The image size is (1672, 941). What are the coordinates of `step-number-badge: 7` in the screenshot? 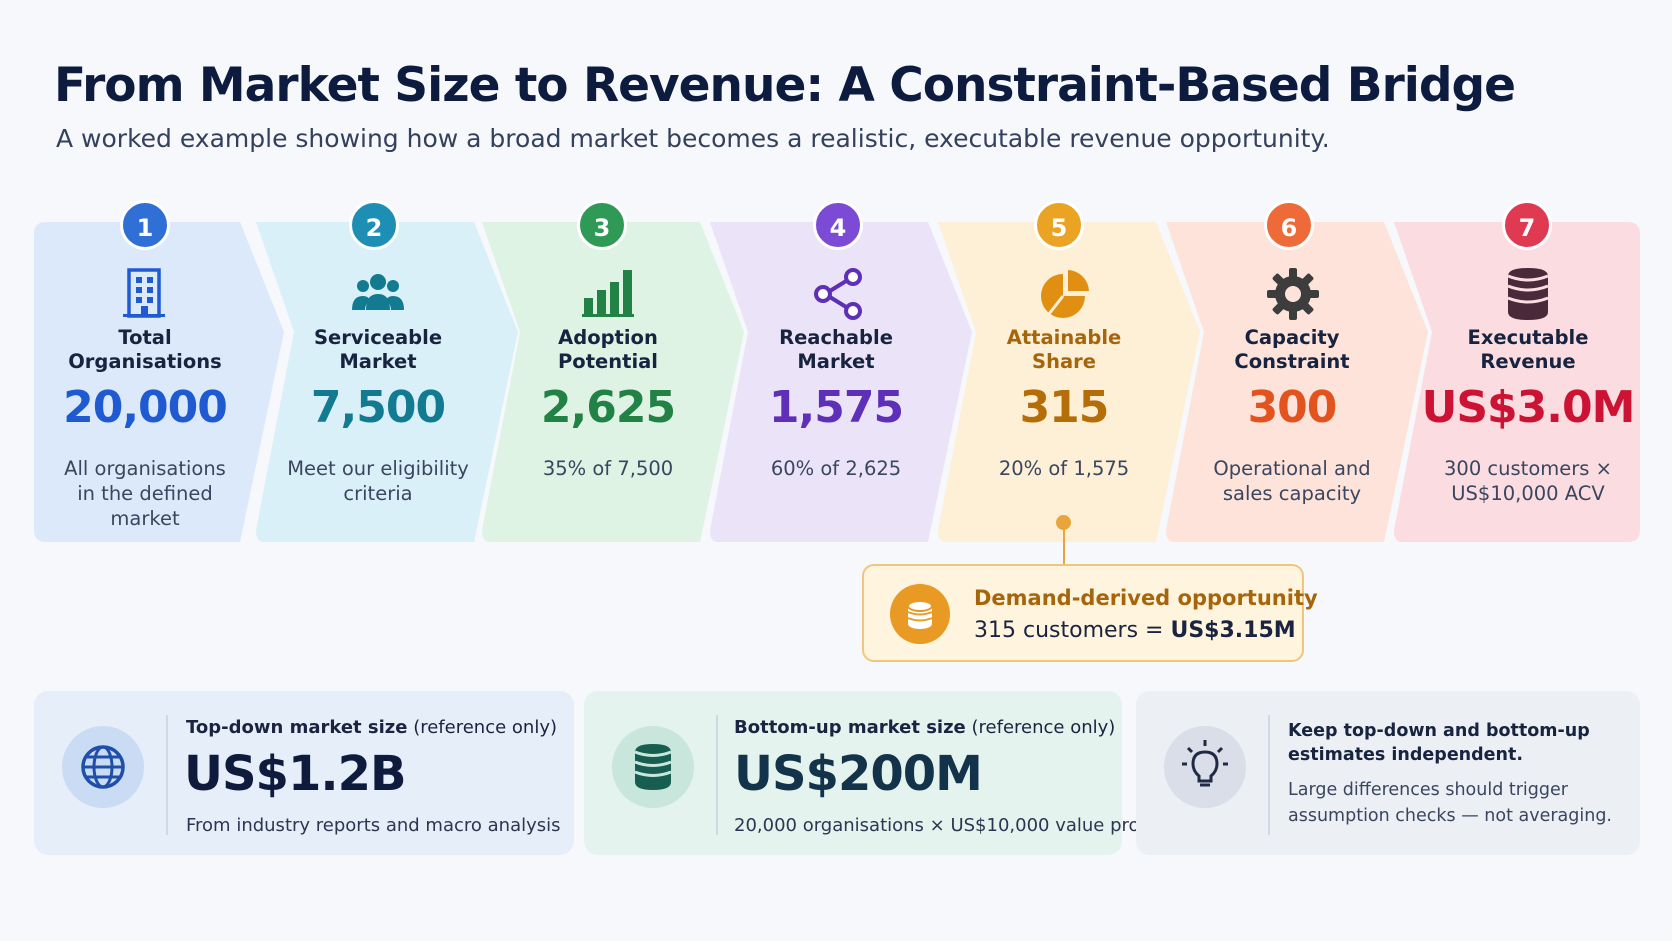 It's located at (1527, 225).